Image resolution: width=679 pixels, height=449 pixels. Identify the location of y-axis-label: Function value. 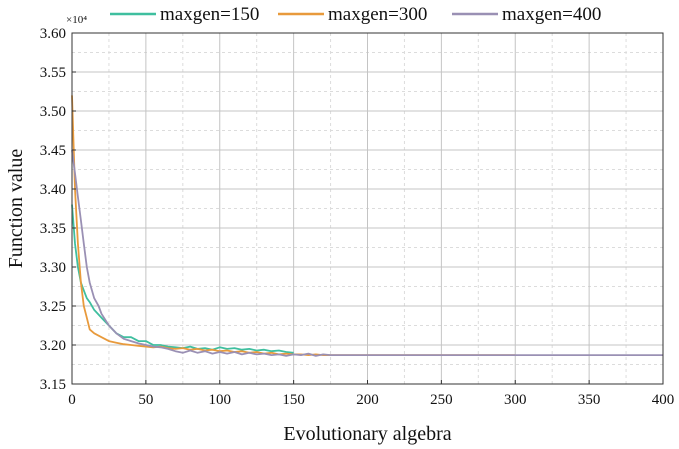
(16, 209).